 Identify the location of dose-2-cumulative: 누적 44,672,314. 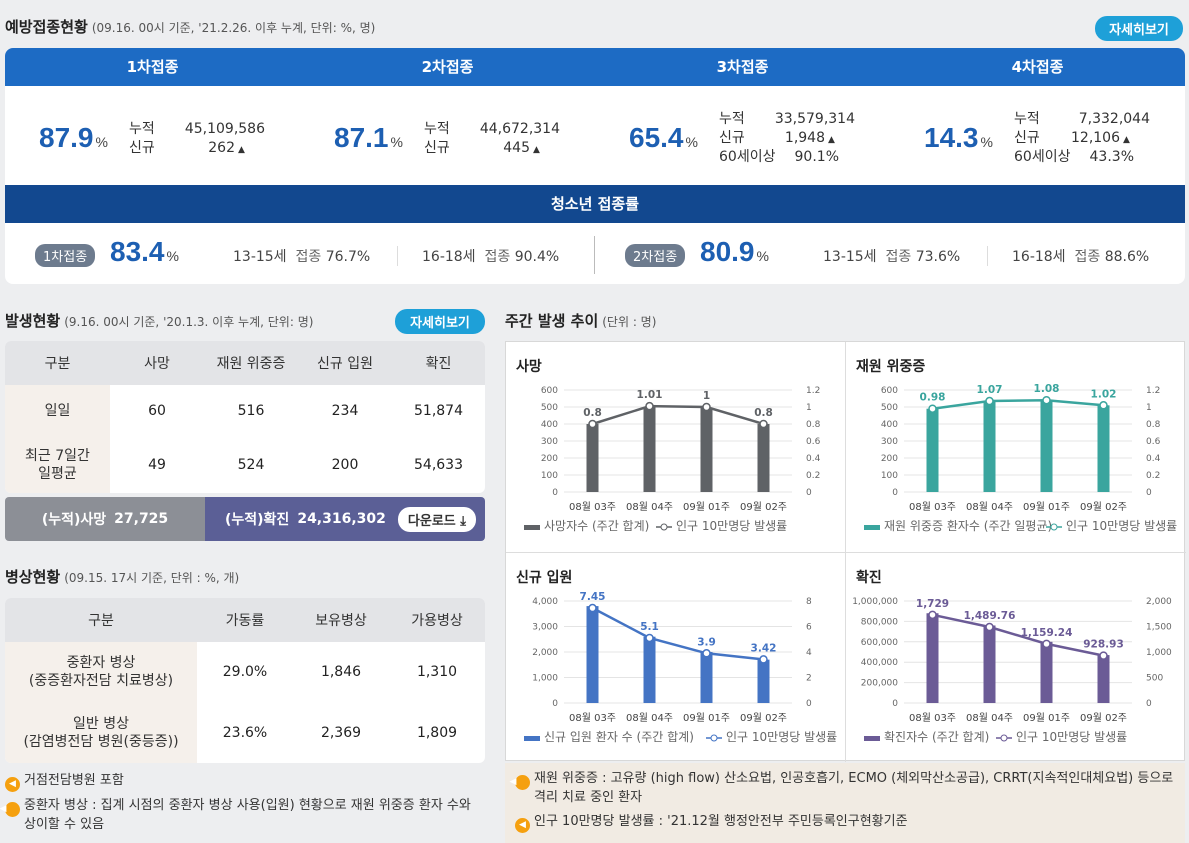
(492, 129).